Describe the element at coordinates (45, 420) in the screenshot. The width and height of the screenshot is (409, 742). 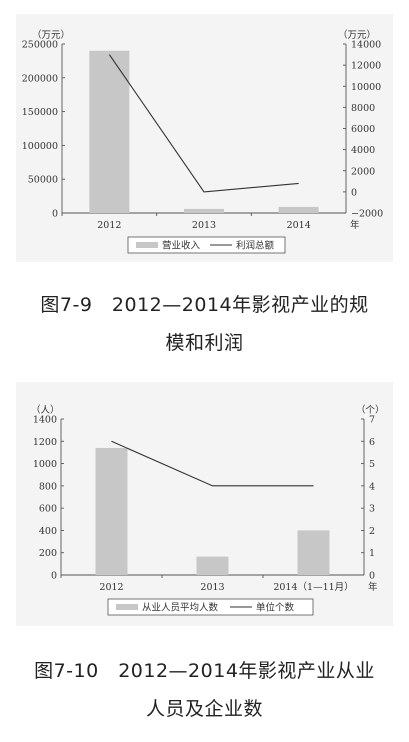
I see `left-tick-label: 1400` at that location.